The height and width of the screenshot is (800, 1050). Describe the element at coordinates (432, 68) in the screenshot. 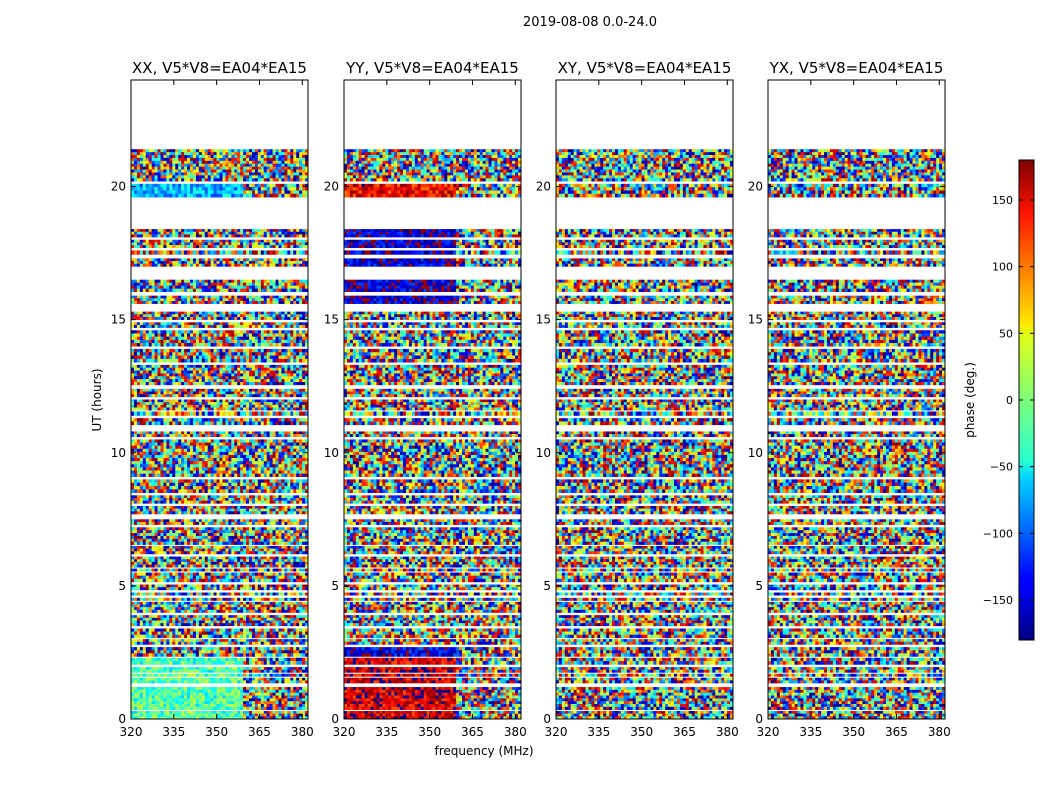

I see `panel-title: YY, V5*V8=EA04*EA15` at that location.